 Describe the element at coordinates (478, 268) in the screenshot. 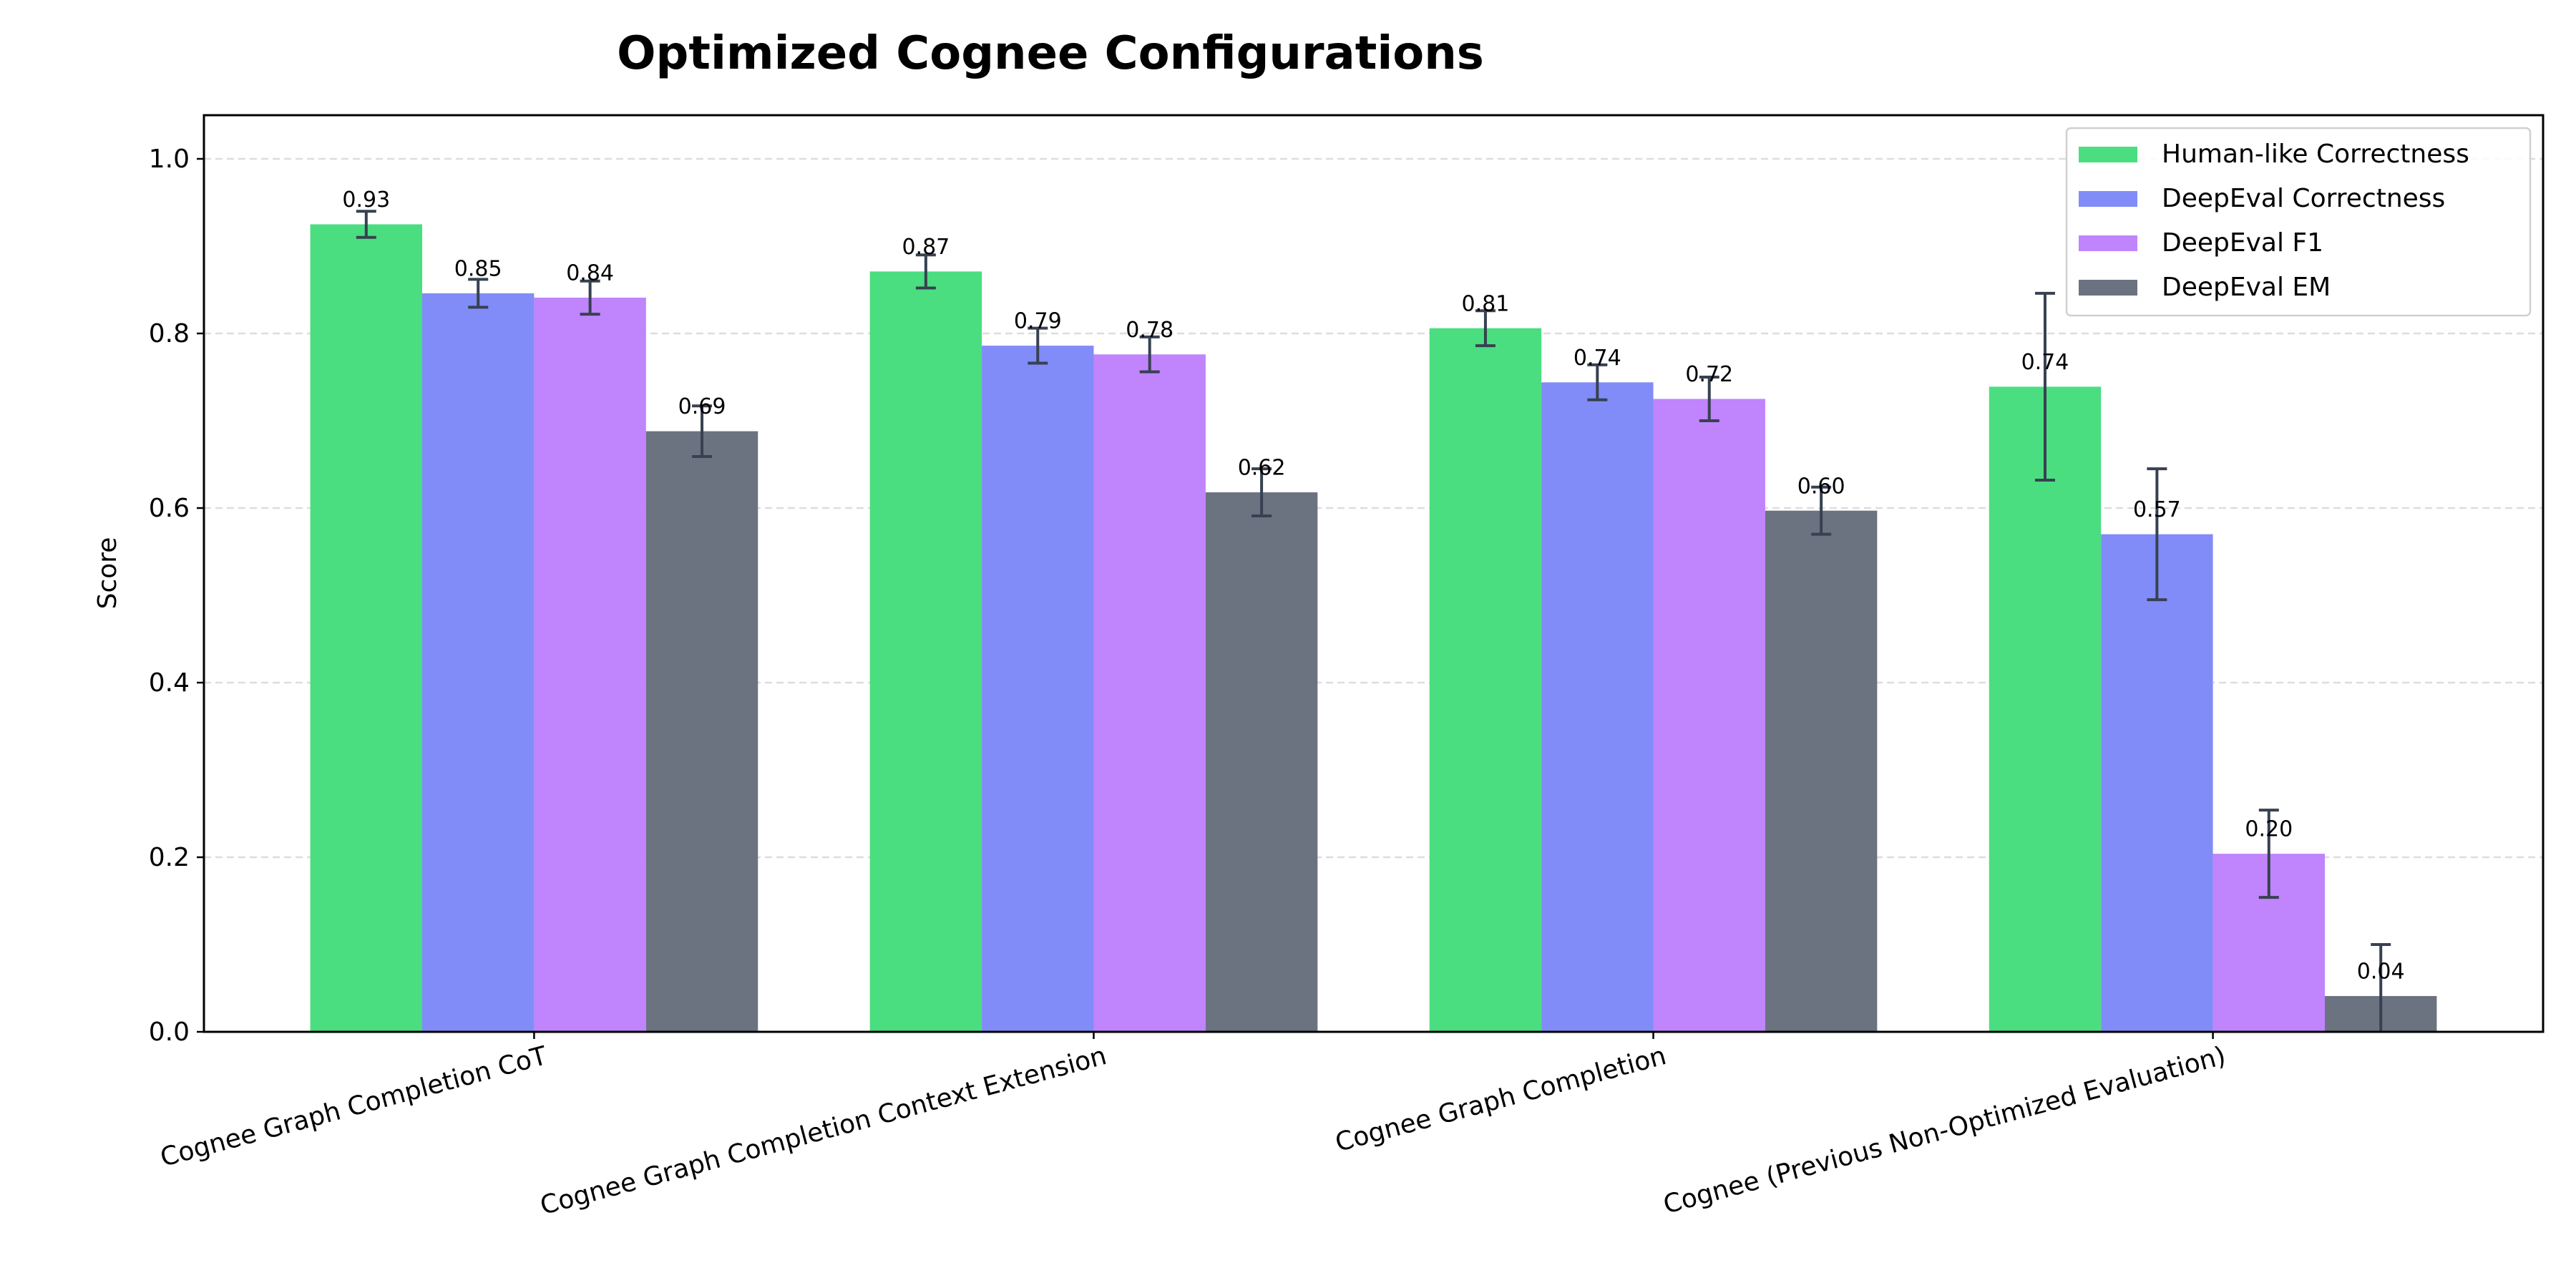

I see `value-label: 0.85` at that location.